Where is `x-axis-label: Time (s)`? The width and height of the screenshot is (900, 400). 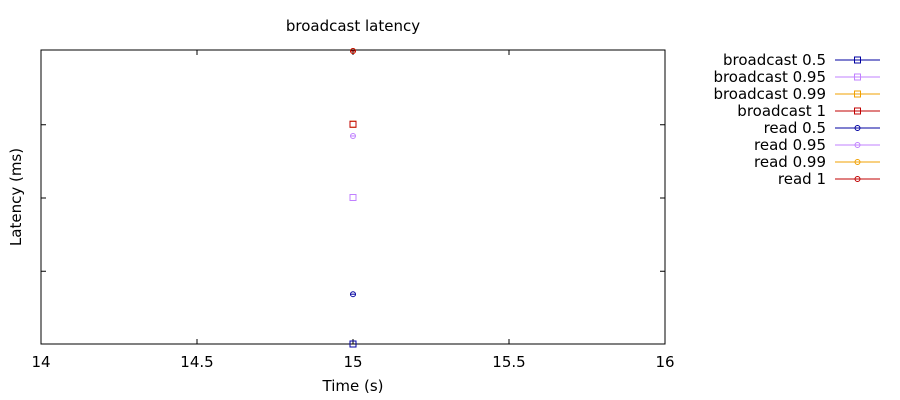 x-axis-label: Time (s) is located at coordinates (353, 386).